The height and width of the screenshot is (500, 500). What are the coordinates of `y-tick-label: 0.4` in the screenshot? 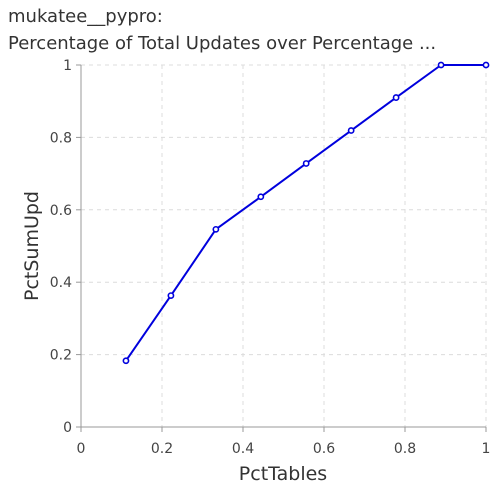 It's located at (61, 283).